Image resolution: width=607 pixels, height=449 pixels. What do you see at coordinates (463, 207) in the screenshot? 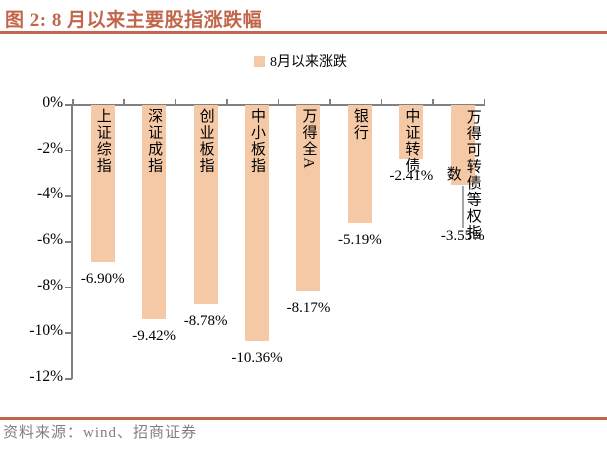
I see `data-label-leader-line` at bounding box center [463, 207].